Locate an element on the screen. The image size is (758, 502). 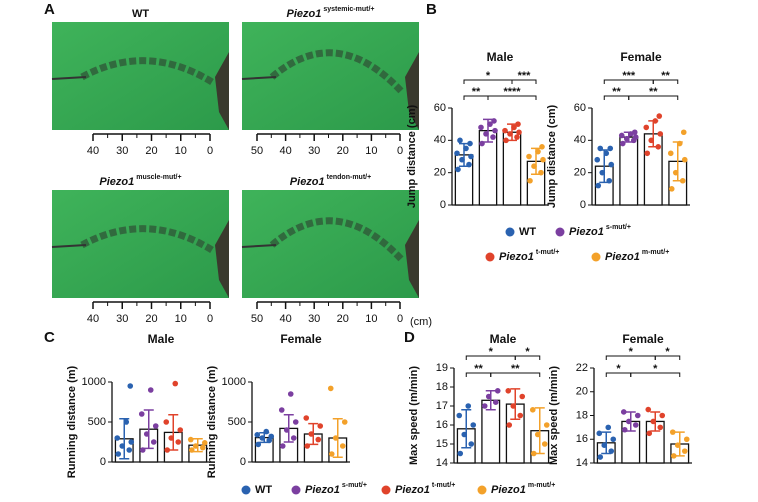
legend-swatch is located at coordinates (510, 232).